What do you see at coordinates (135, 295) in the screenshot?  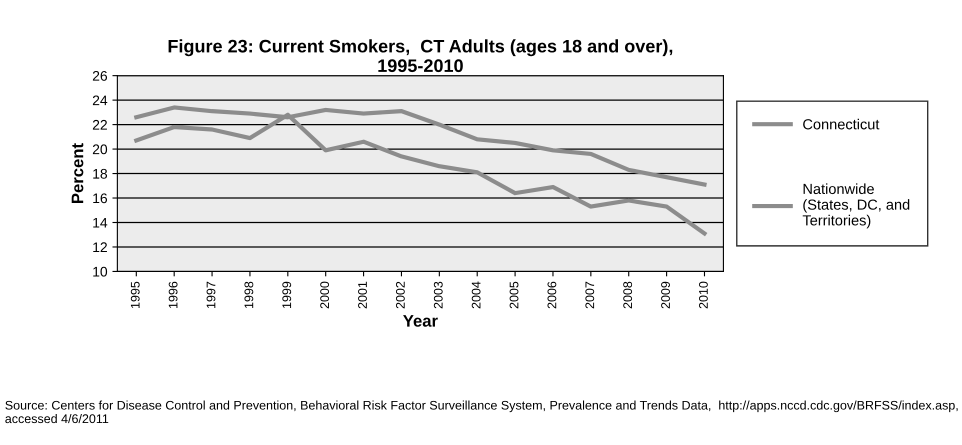 I see `x-tick-label: 1995` at bounding box center [135, 295].